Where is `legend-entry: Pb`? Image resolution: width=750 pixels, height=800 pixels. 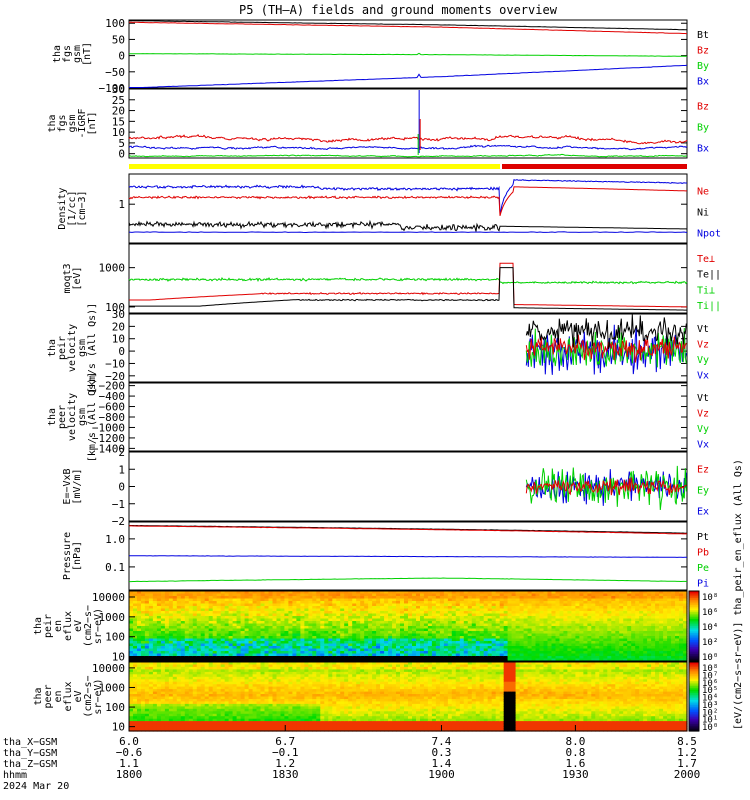 legend-entry: Pb is located at coordinates (703, 552).